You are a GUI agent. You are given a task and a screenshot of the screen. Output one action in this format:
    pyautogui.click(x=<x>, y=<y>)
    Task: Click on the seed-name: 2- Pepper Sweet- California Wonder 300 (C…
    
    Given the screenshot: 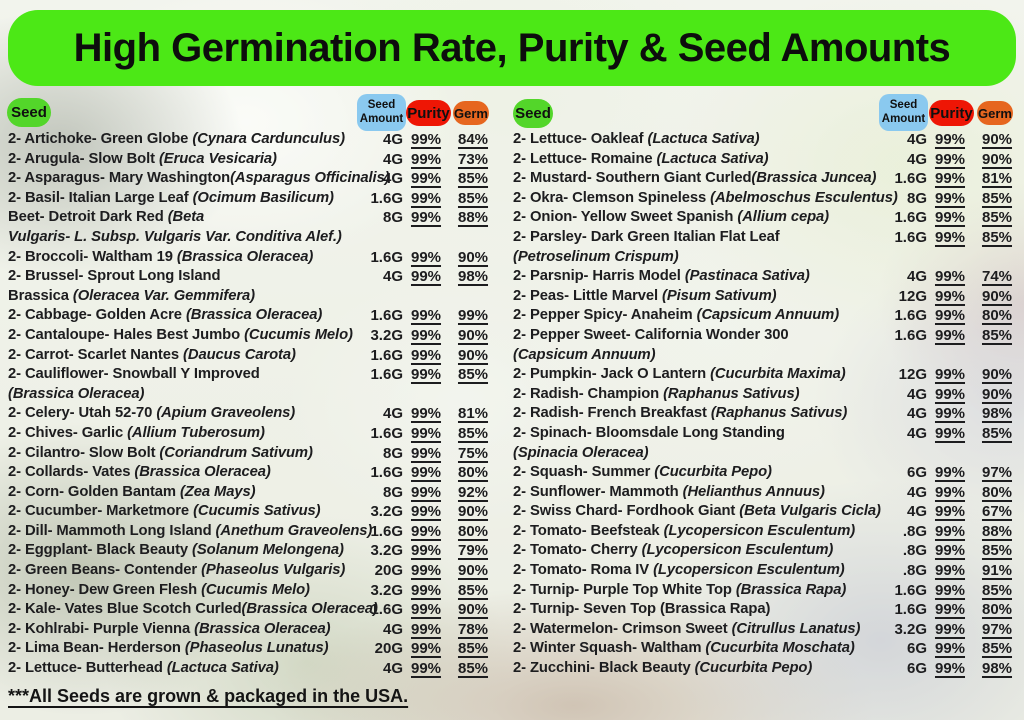 What is the action you would take?
    pyautogui.click(x=651, y=344)
    